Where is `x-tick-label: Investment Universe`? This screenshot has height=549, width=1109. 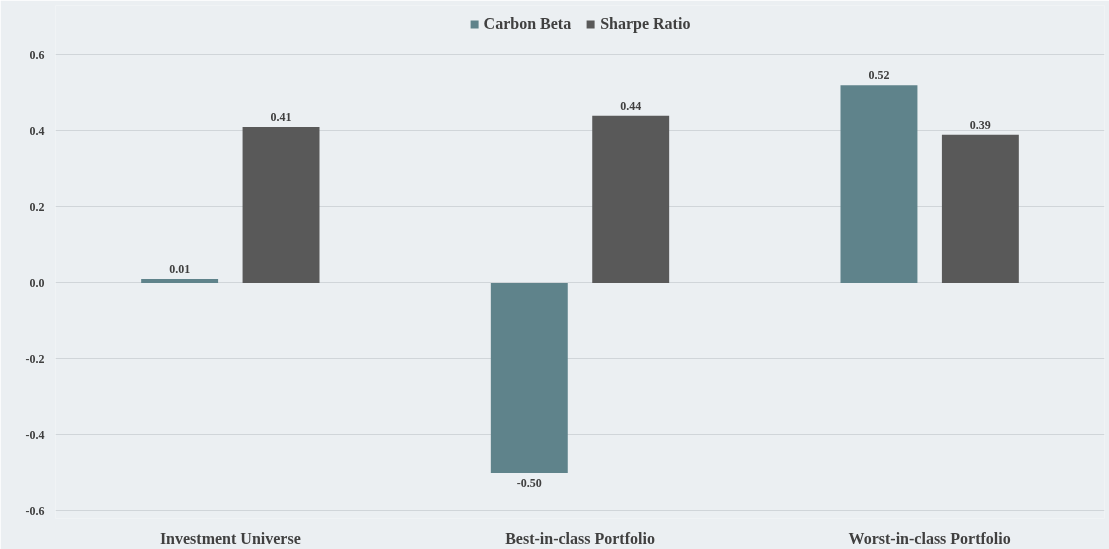 x-tick-label: Investment Universe is located at coordinates (230, 538).